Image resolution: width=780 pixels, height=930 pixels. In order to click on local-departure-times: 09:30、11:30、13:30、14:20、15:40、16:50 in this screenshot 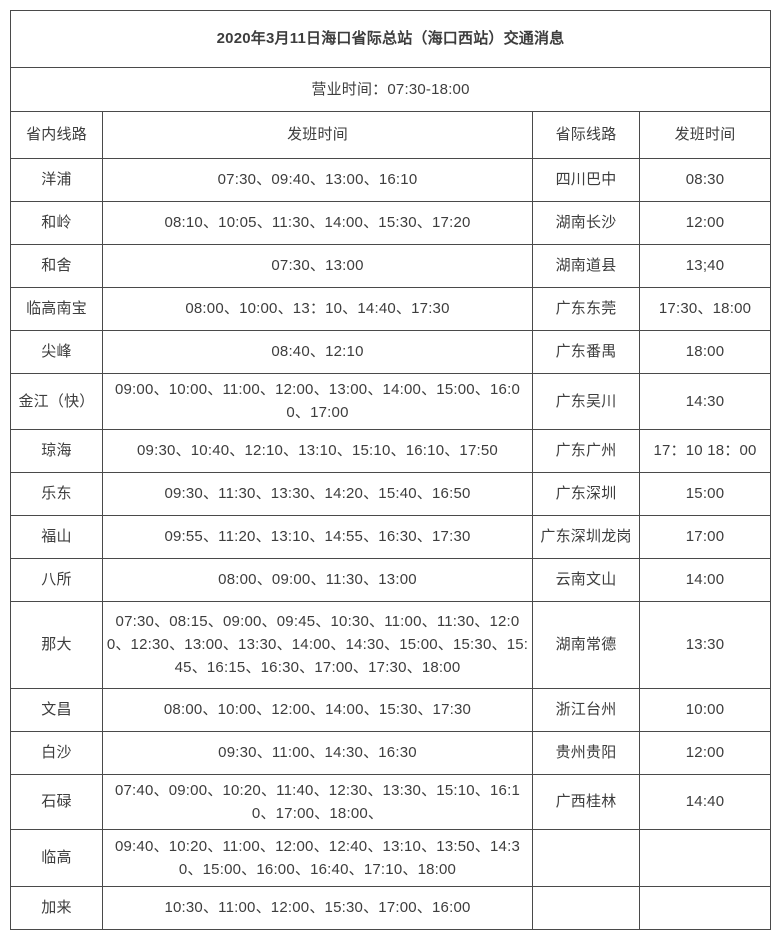, I will do `click(317, 493)`.